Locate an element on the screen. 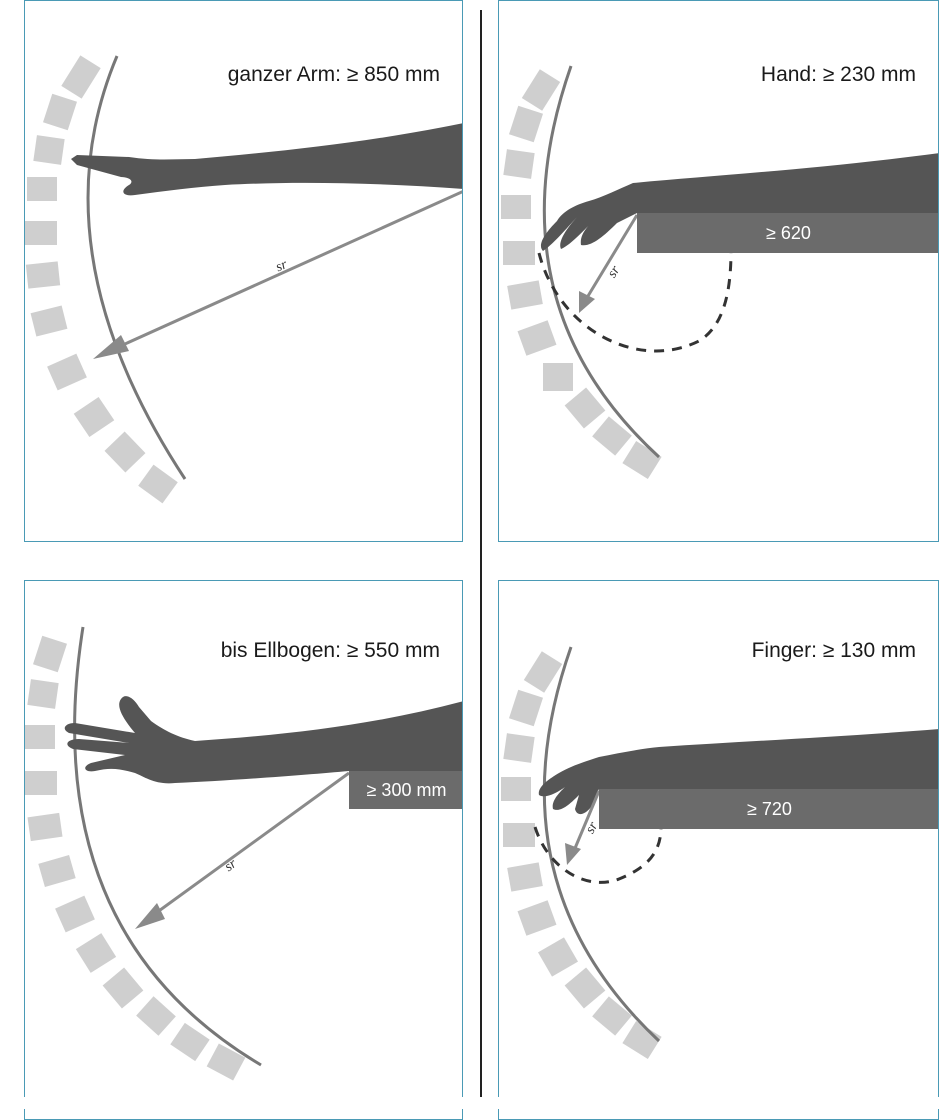 This screenshot has width=940, height=1120. bottom-edge is located at coordinates (470, 1103).